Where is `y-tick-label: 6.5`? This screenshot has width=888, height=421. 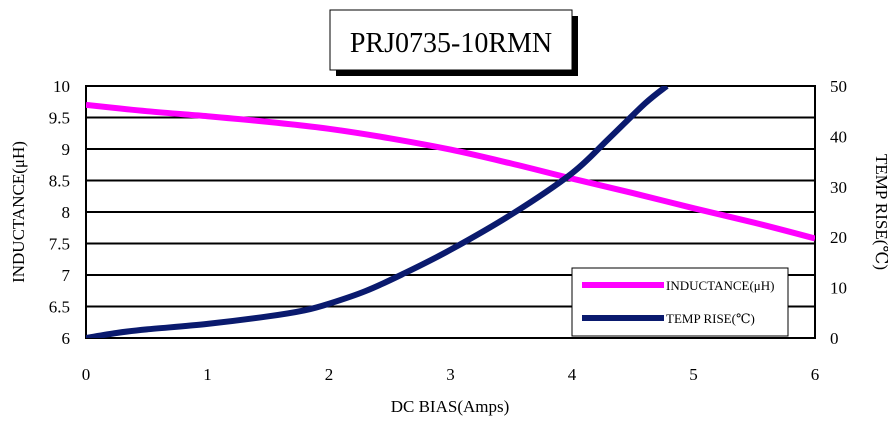 y-tick-label: 6.5 is located at coordinates (59, 307).